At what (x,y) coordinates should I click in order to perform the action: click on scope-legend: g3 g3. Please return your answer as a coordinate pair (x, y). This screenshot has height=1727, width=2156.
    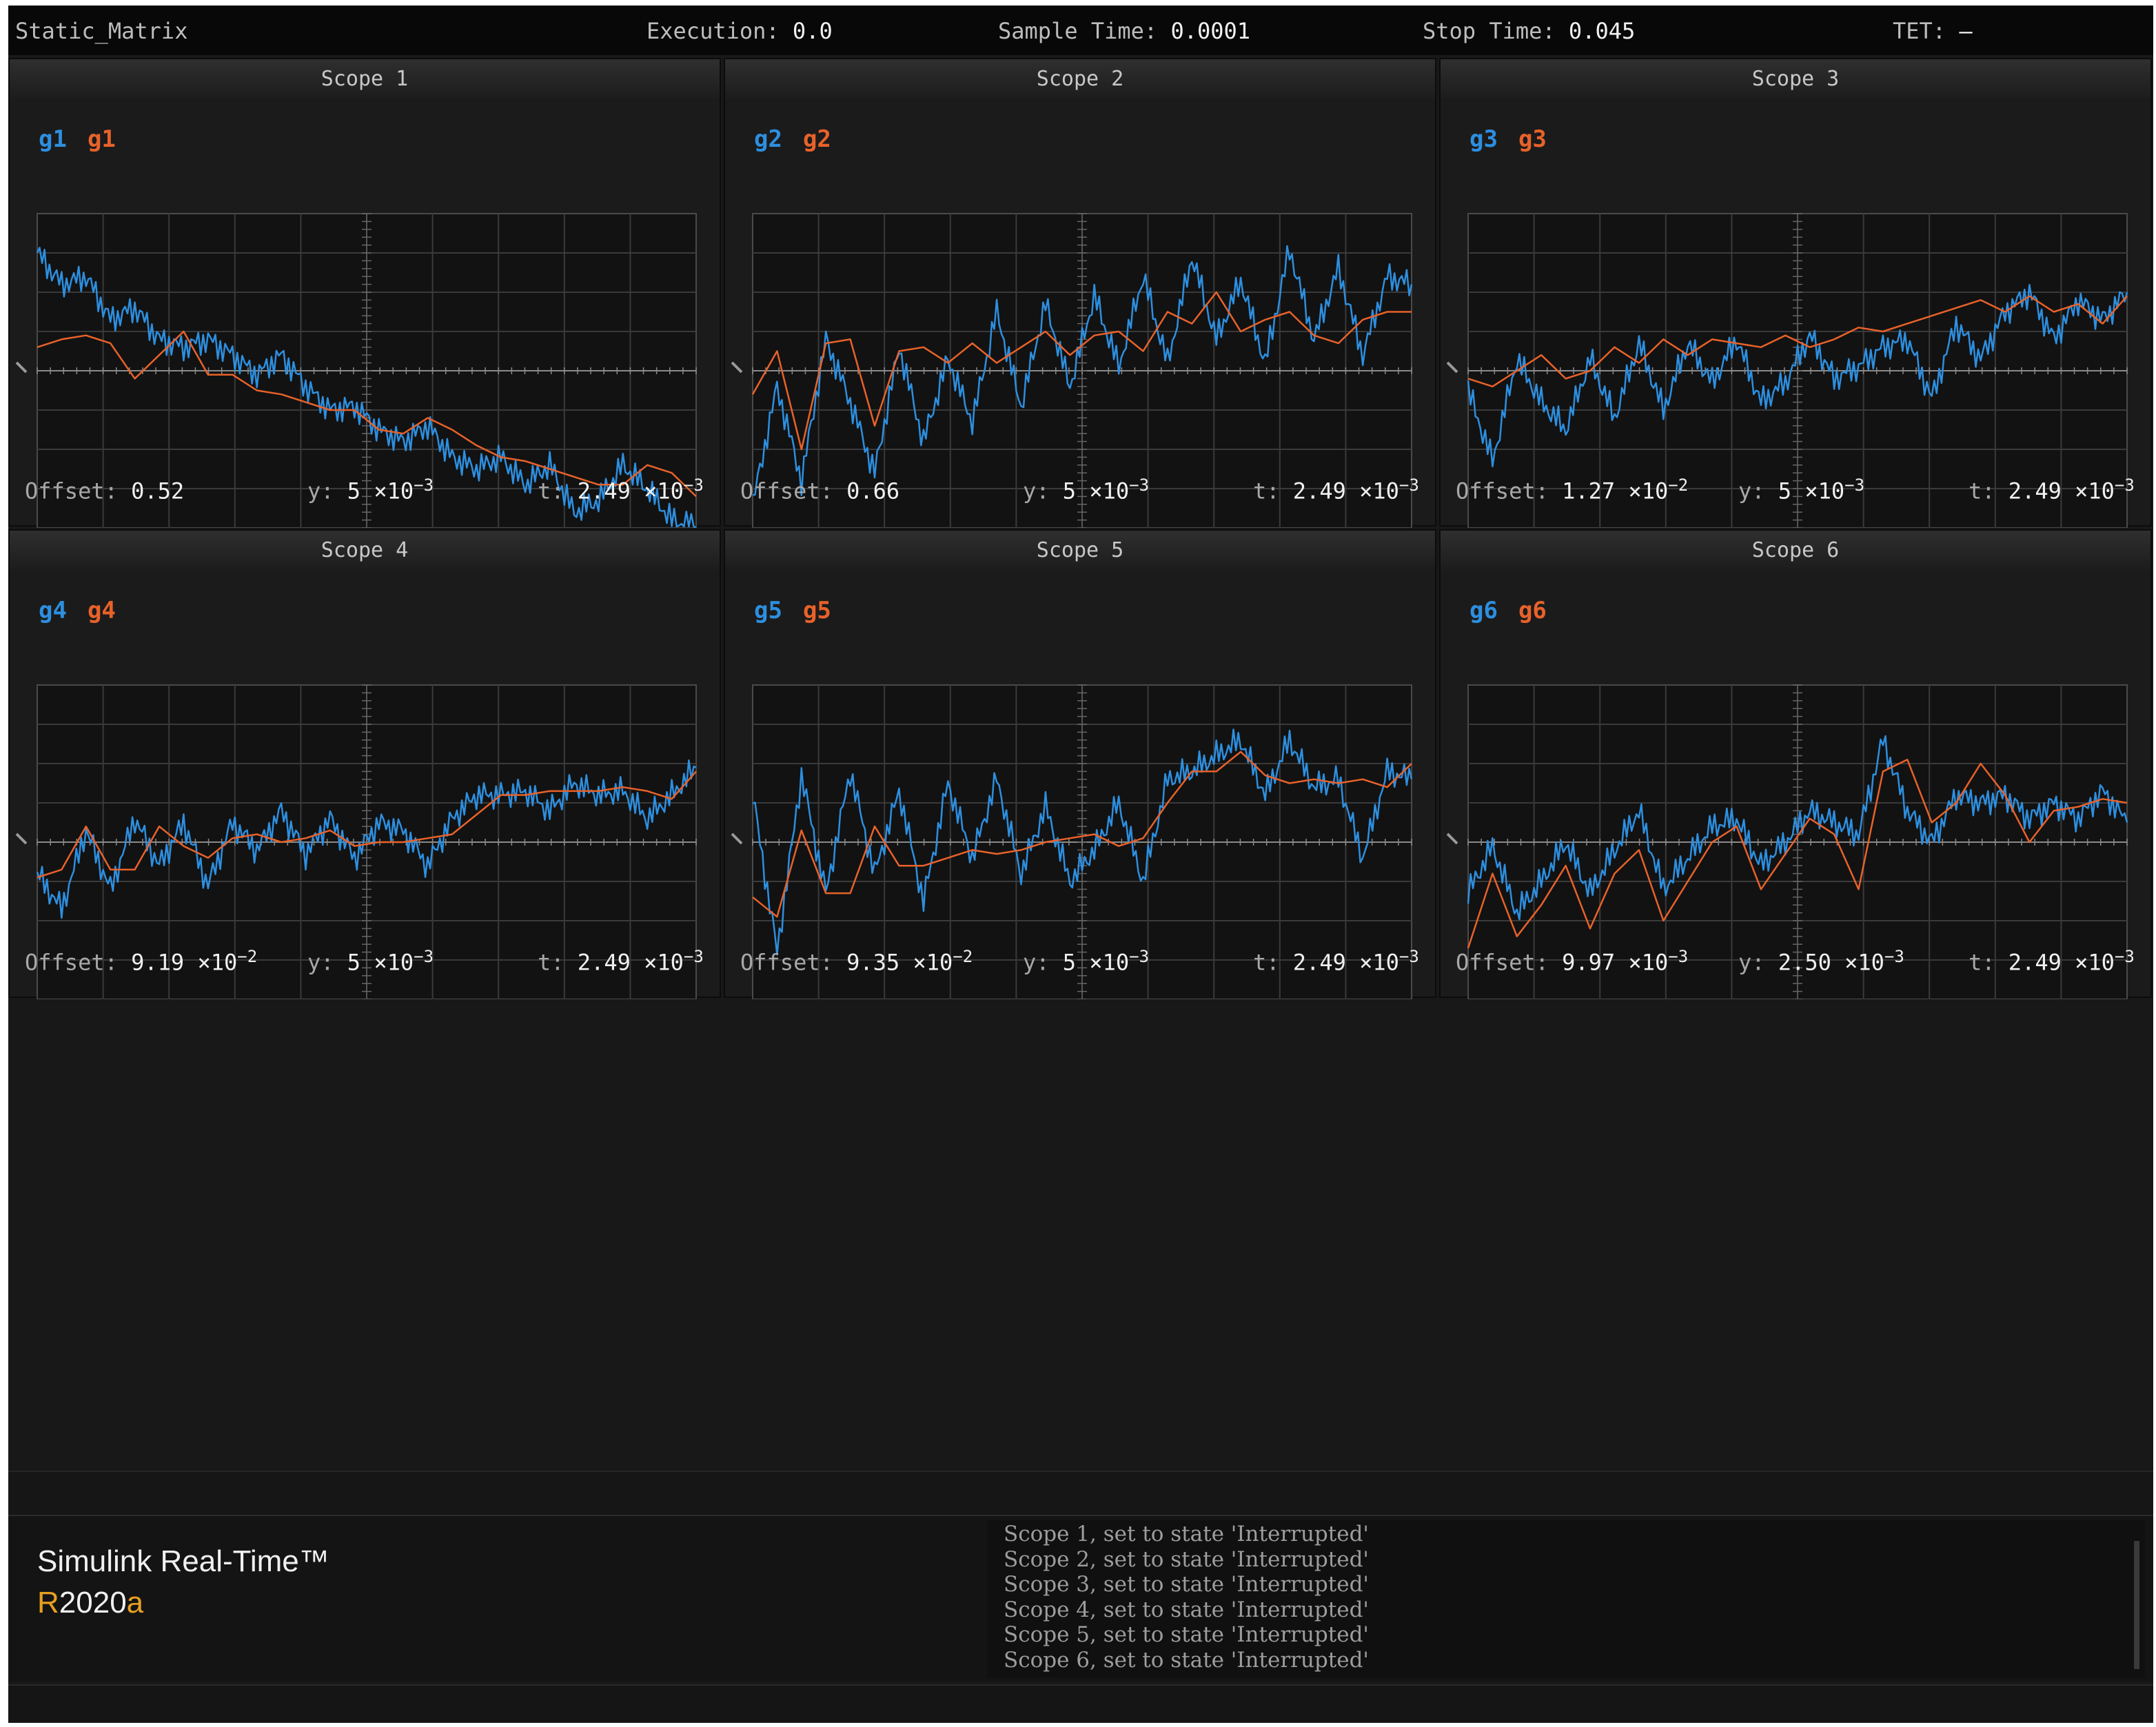
    Looking at the image, I should click on (1508, 139).